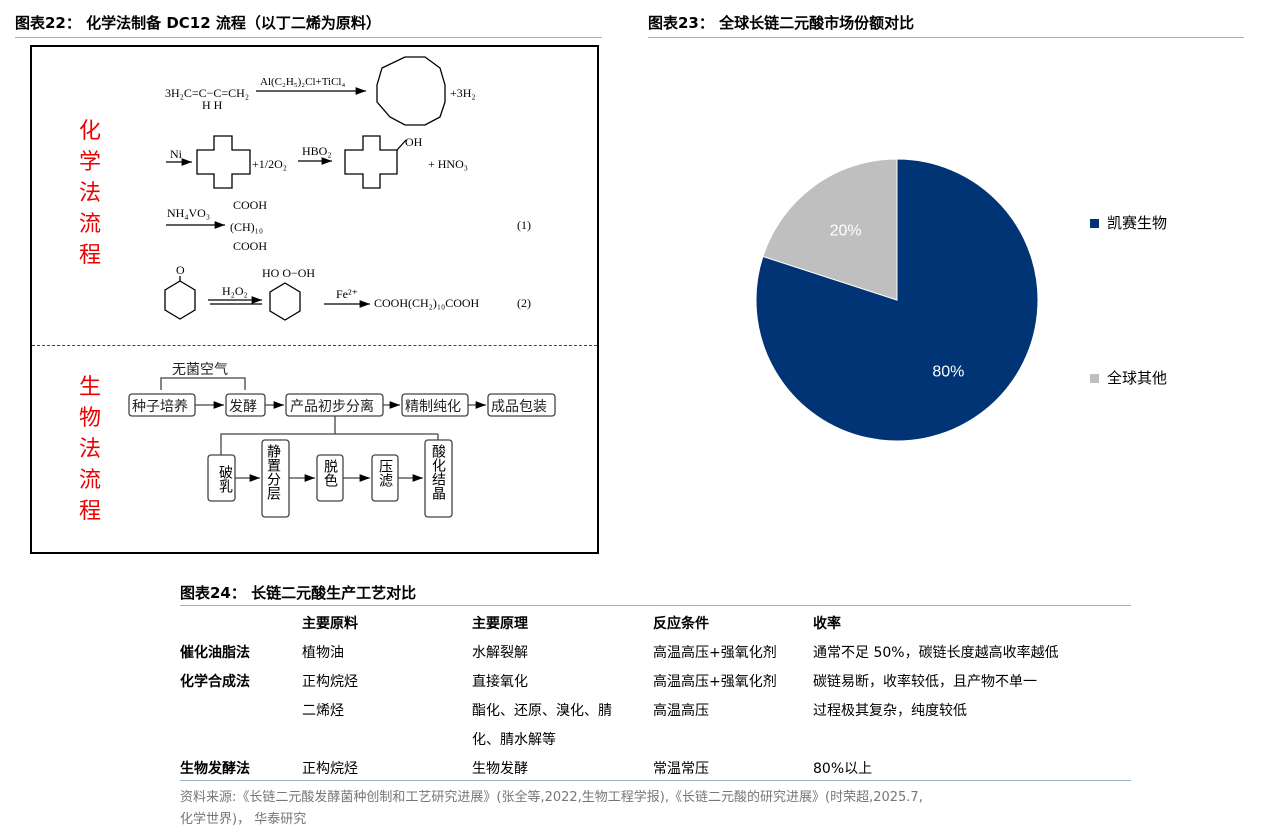 Image resolution: width=1269 pixels, height=833 pixels. Describe the element at coordinates (89, 418) in the screenshot. I see `label-char: 物` at that location.